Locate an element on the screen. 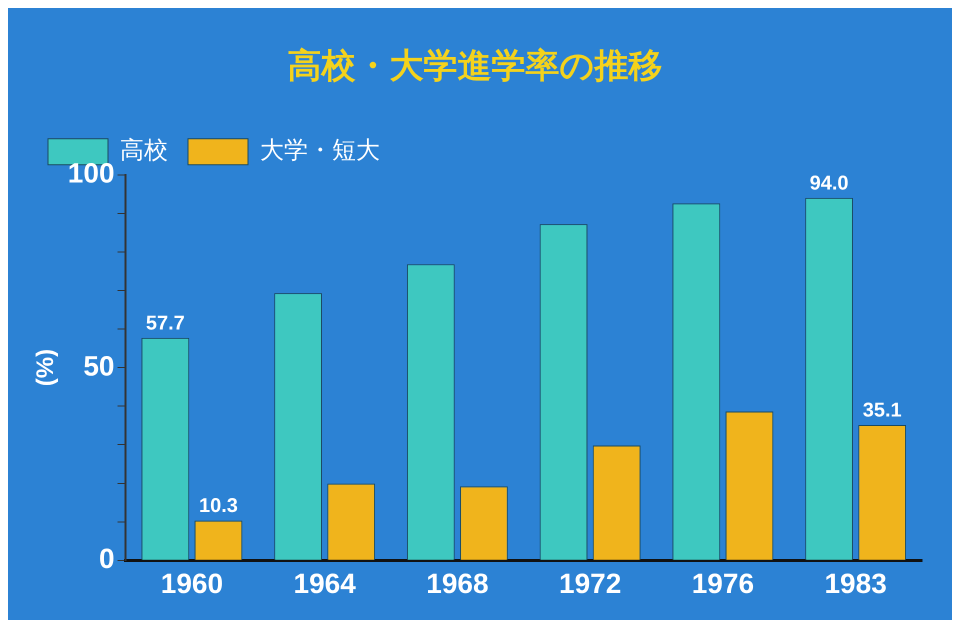 The height and width of the screenshot is (628, 960). x-tick-label: 1972 is located at coordinates (590, 583).